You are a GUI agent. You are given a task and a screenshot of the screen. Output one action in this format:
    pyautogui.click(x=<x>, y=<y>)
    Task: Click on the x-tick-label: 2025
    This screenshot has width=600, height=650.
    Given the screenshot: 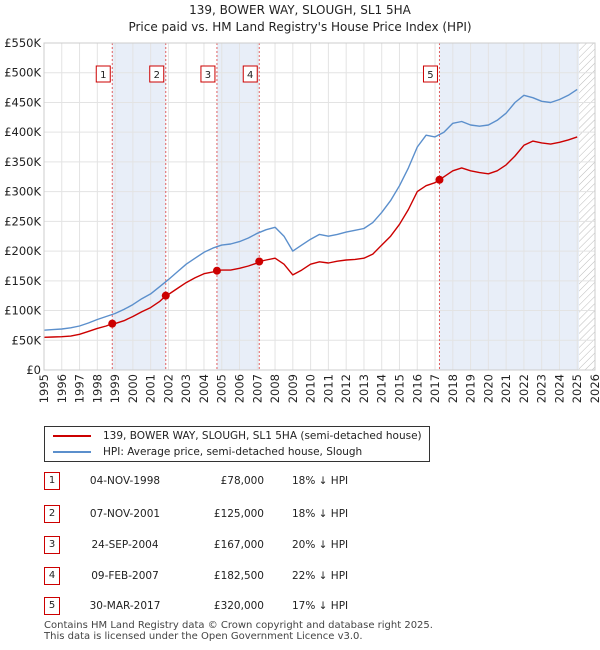 What is the action you would take?
    pyautogui.click(x=577, y=388)
    